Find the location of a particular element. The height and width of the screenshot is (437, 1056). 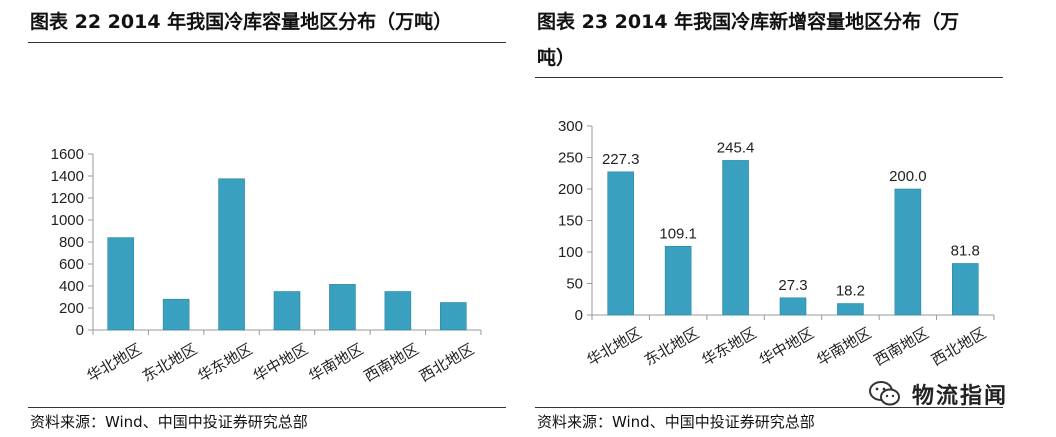

y-tick-label: 50 is located at coordinates (574, 284).